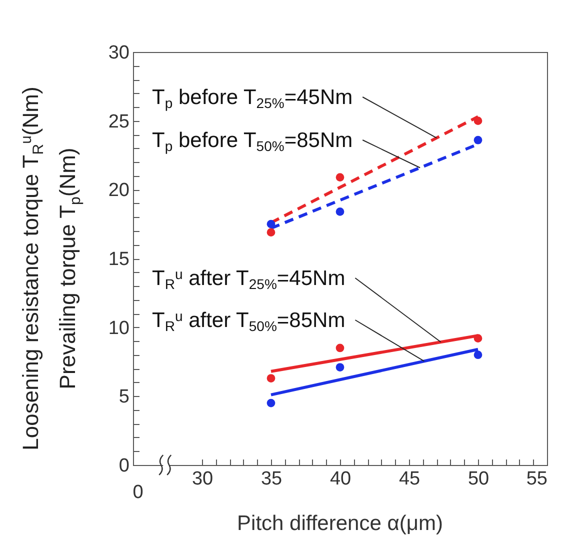 The image size is (562, 542). Describe the element at coordinates (138, 492) in the screenshot. I see `text: 0` at that location.